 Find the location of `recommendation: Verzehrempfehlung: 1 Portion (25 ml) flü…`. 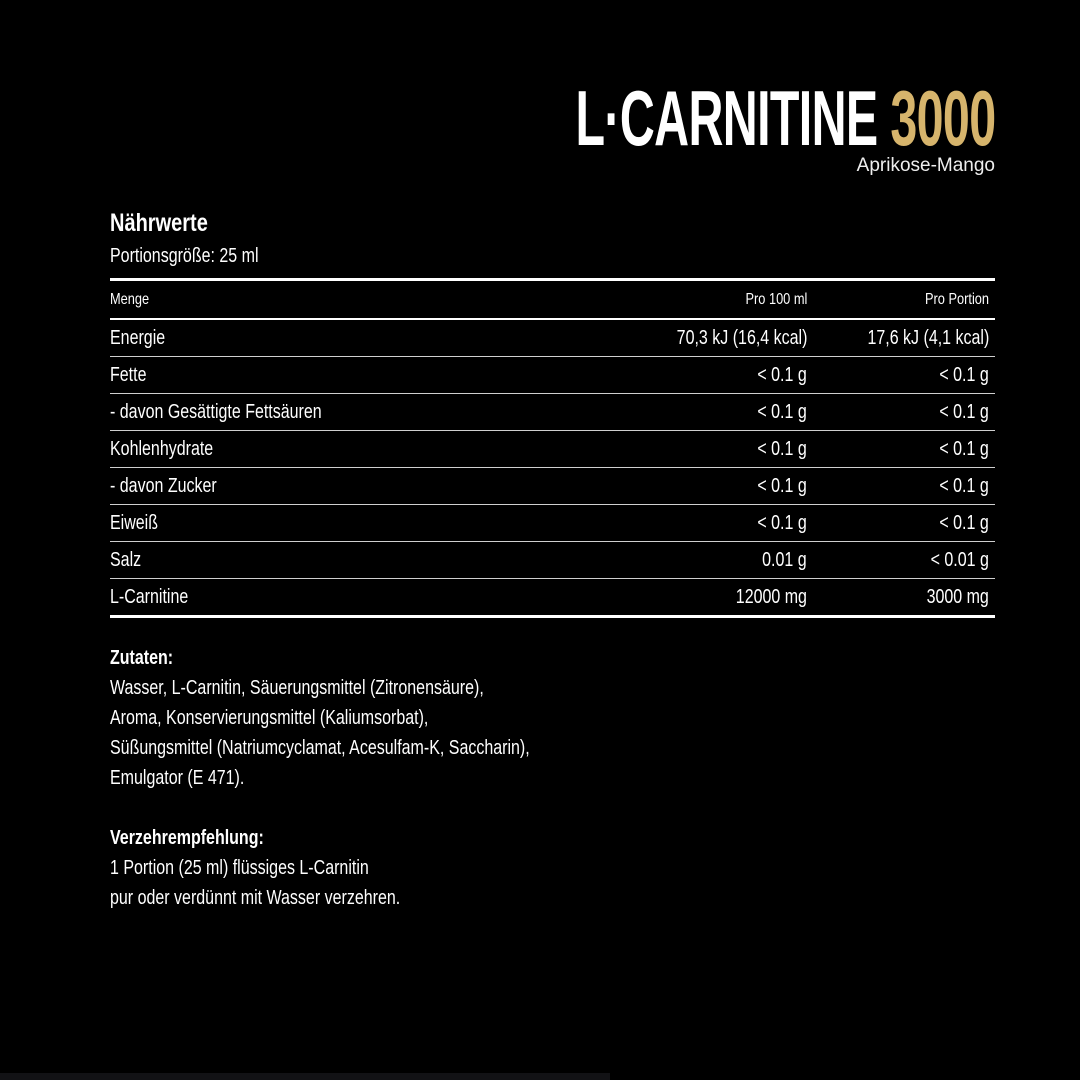

recommendation: Verzehrempfehlung: 1 Portion (25 ml) flü… is located at coordinates (291, 868).